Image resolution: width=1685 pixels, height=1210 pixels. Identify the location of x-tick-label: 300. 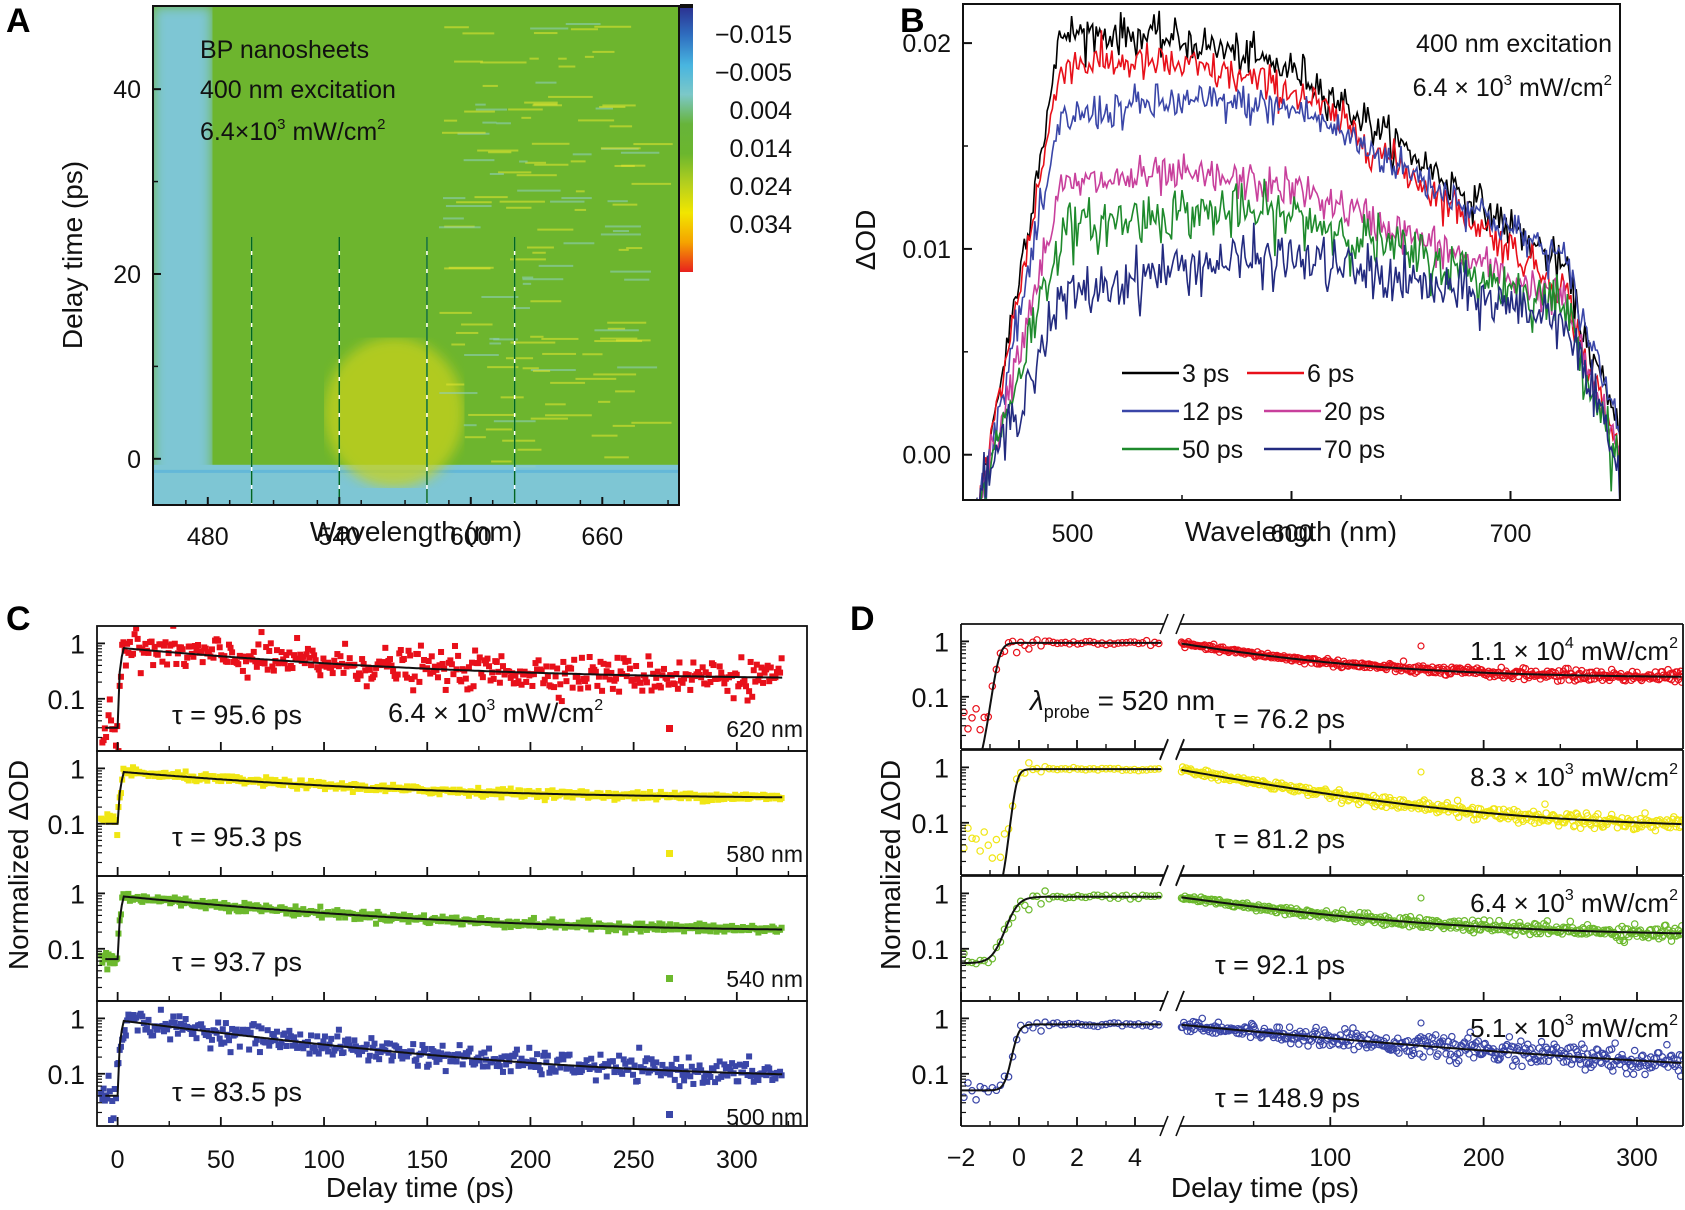
(1637, 1158).